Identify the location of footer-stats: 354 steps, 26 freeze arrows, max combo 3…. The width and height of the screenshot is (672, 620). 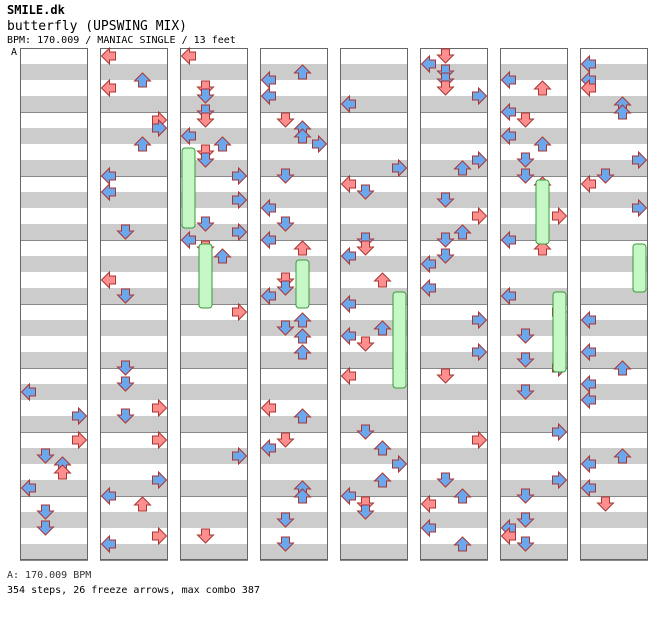
(133, 590).